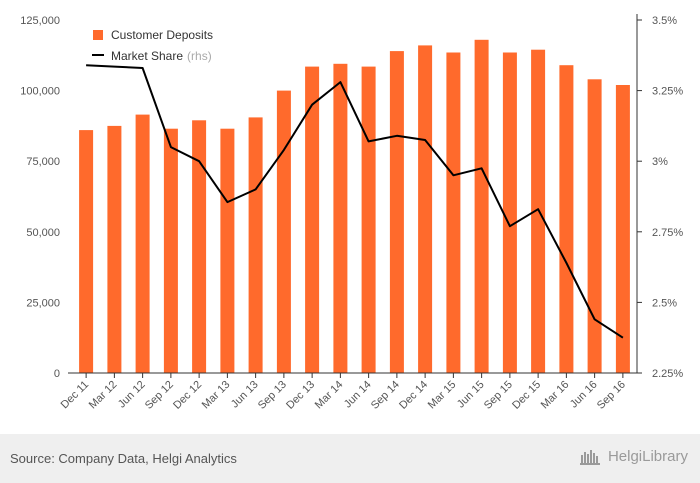  I want to click on x-tick-label: Mar 14, so click(329, 395).